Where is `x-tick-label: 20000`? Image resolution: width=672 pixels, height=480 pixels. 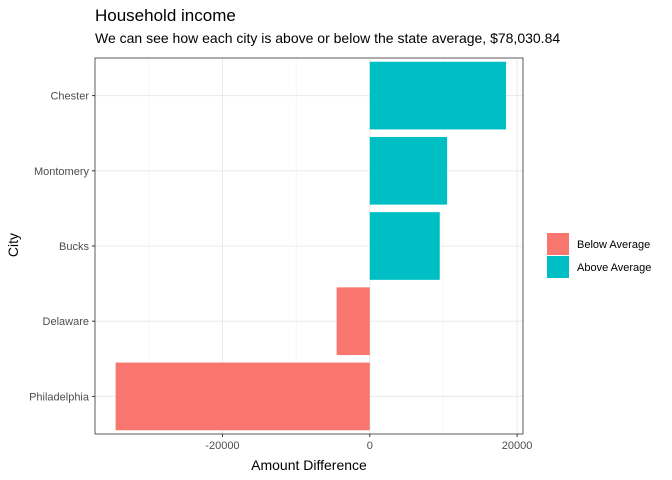
x-tick-label: 20000 is located at coordinates (517, 446).